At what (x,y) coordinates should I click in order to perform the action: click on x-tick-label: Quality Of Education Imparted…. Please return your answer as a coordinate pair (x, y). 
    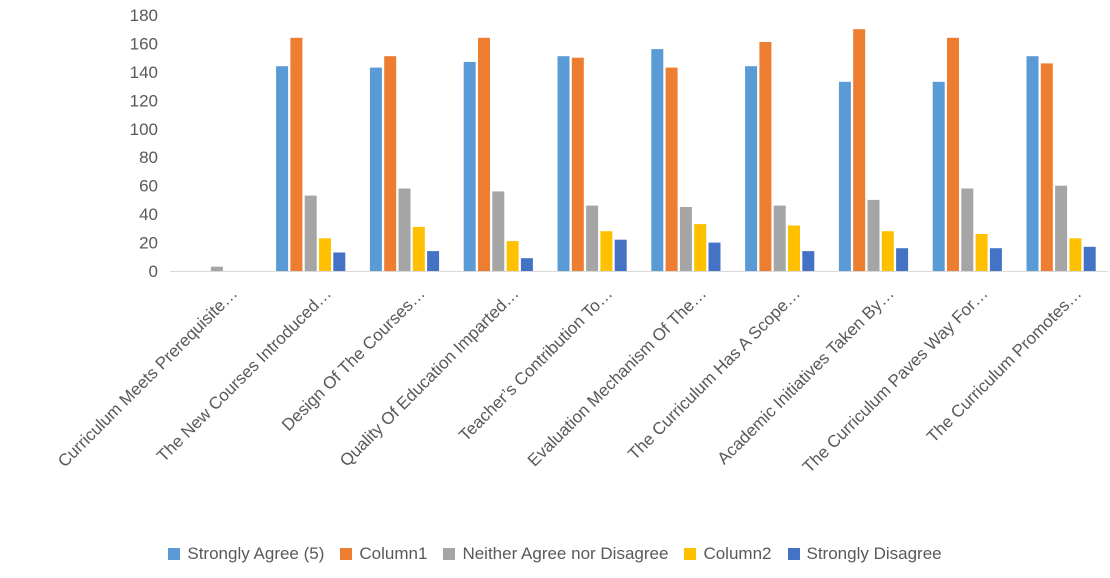
    Looking at the image, I should click on (429, 377).